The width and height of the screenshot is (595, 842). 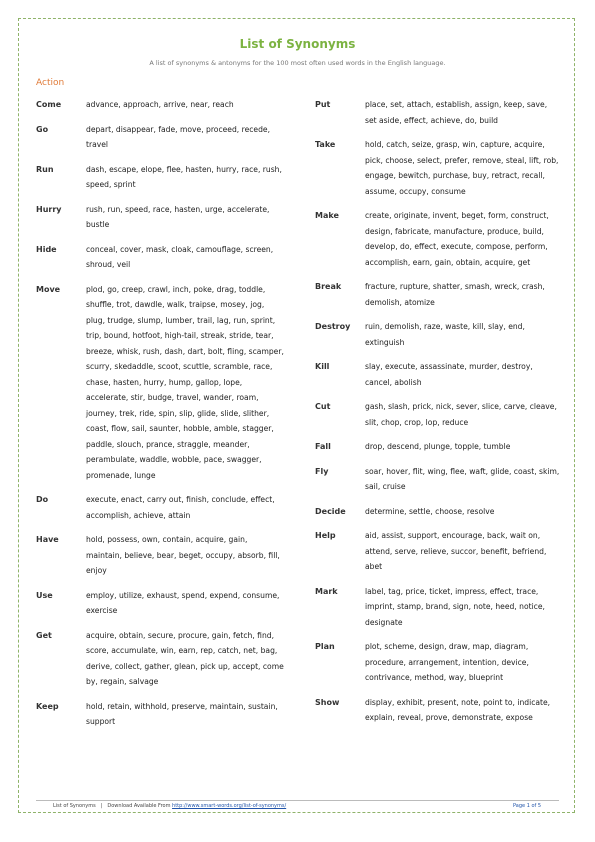 I want to click on entry-word: Move, so click(x=48, y=289).